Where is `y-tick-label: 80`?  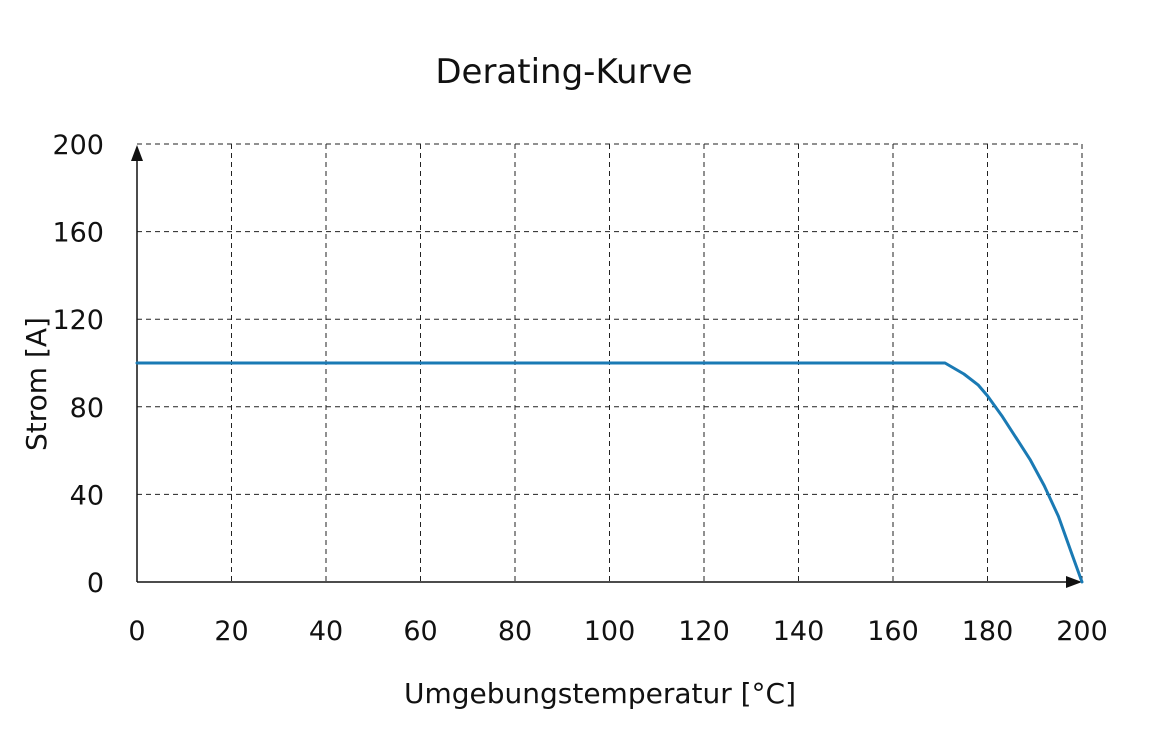
y-tick-label: 80 is located at coordinates (87, 408).